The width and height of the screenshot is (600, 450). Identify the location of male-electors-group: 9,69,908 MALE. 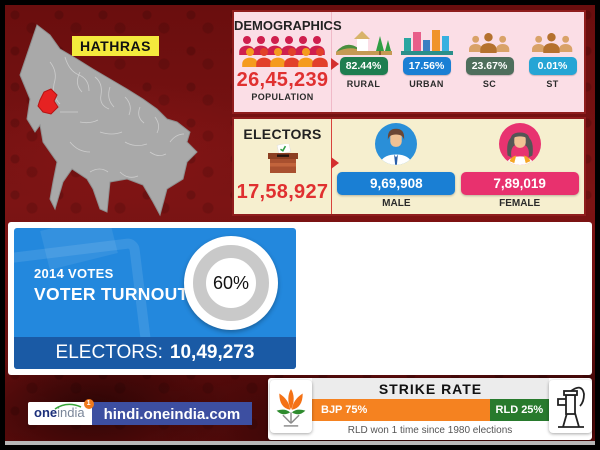
(396, 168).